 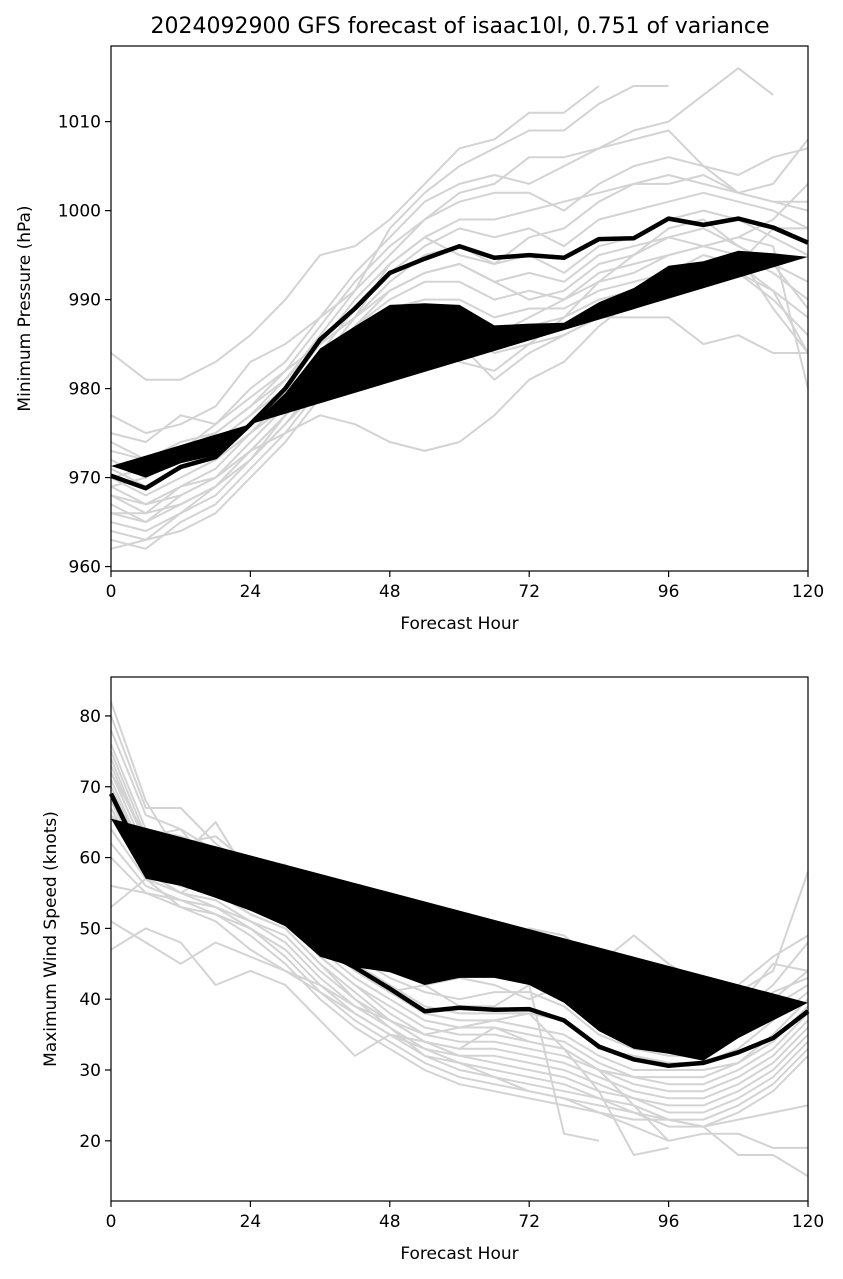 What do you see at coordinates (459, 624) in the screenshot?
I see `pressure-x-axis-label: Forecast Hour` at bounding box center [459, 624].